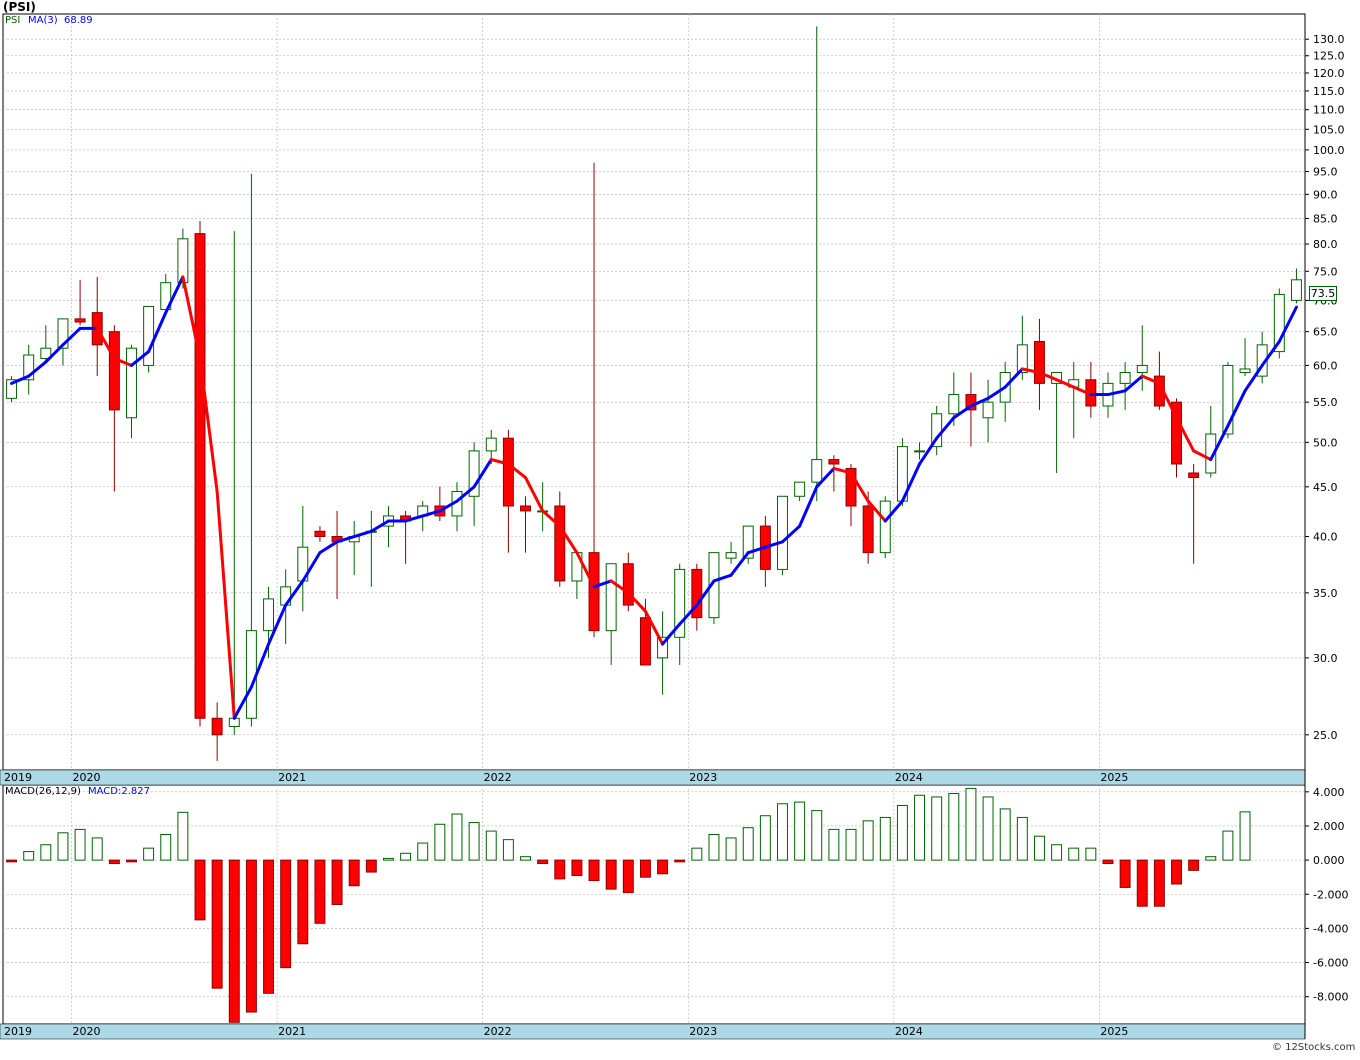  I want to click on price-tick-label: 50.0, so click(1325, 442).